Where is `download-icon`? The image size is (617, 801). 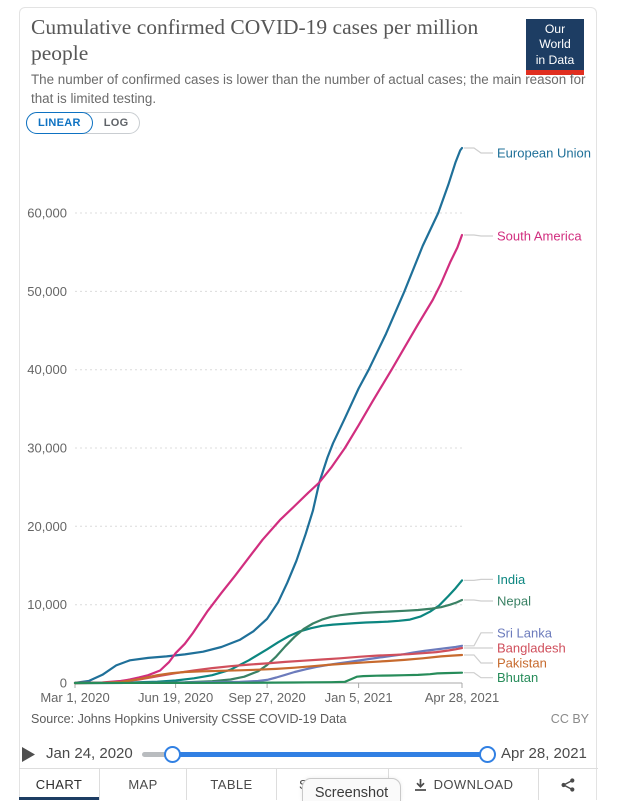 download-icon is located at coordinates (420, 785).